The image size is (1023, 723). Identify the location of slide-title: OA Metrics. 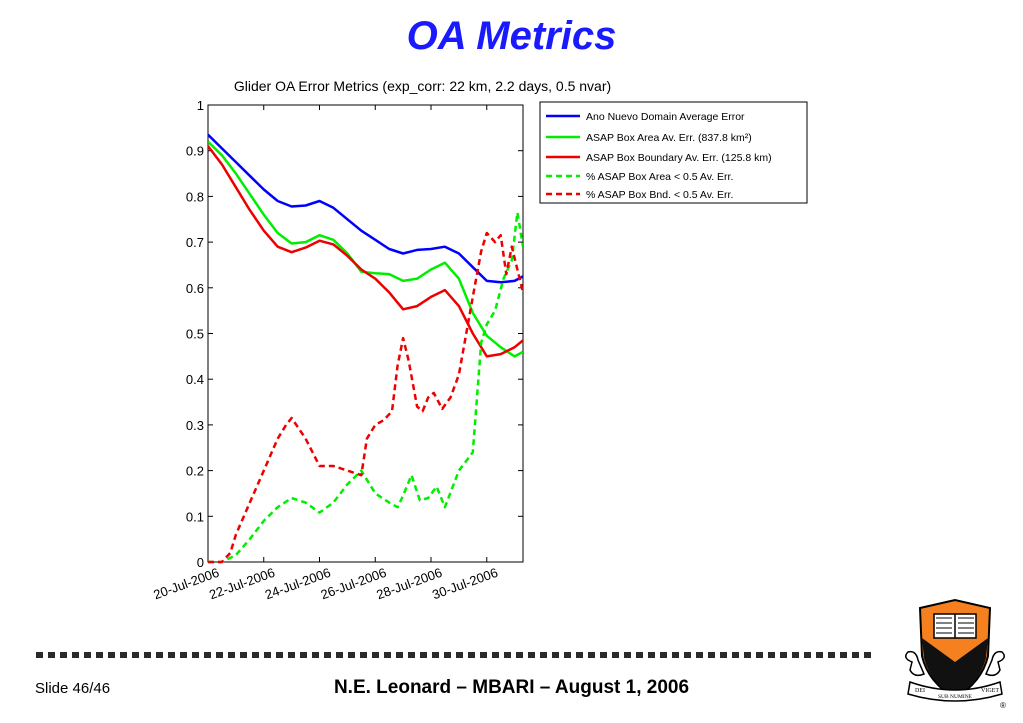
(511, 36).